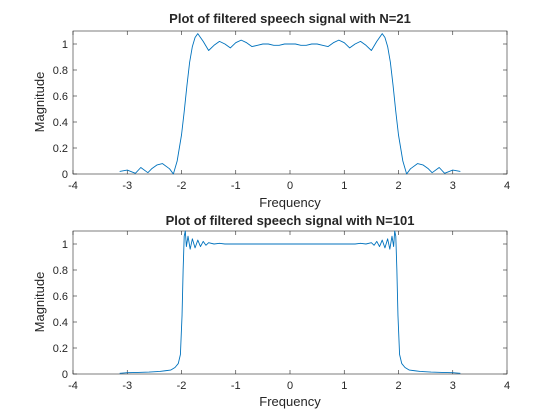  I want to click on chart-title: Plot of filtered speech signal with N=21, so click(290, 18).